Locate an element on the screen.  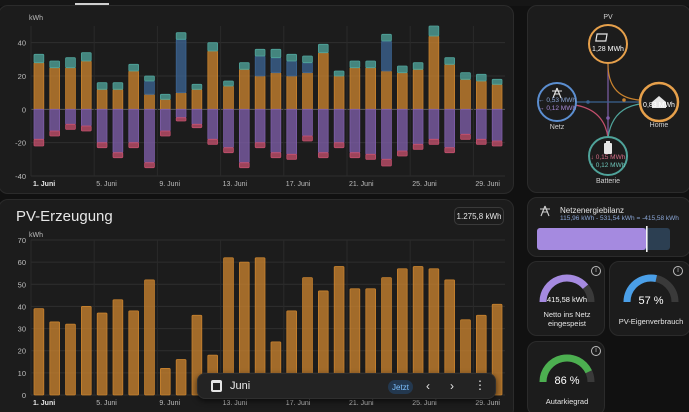
active-tab-indicator is located at coordinates (92, 4).